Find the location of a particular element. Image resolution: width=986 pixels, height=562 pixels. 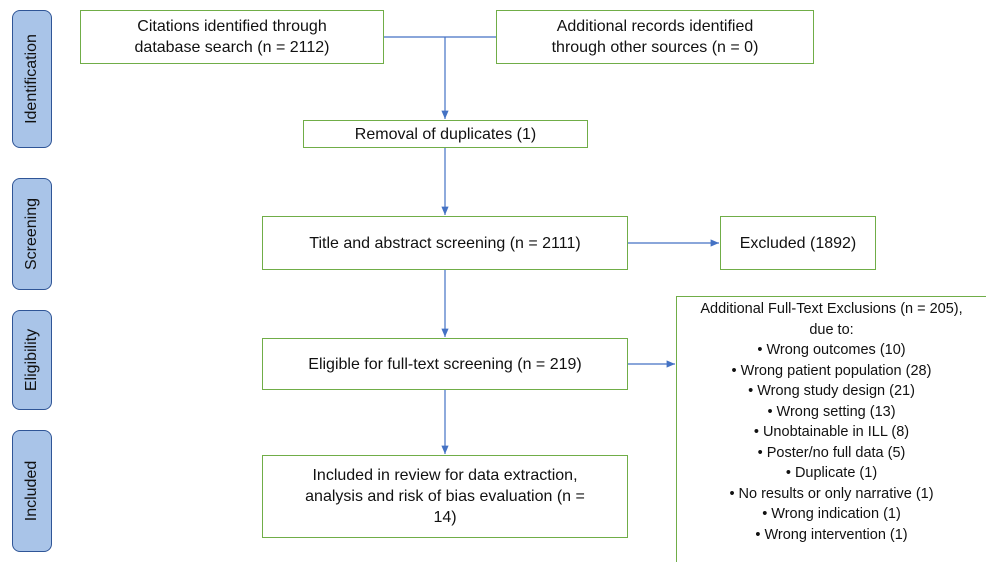

stage-label: Identification is located at coordinates (32, 79).